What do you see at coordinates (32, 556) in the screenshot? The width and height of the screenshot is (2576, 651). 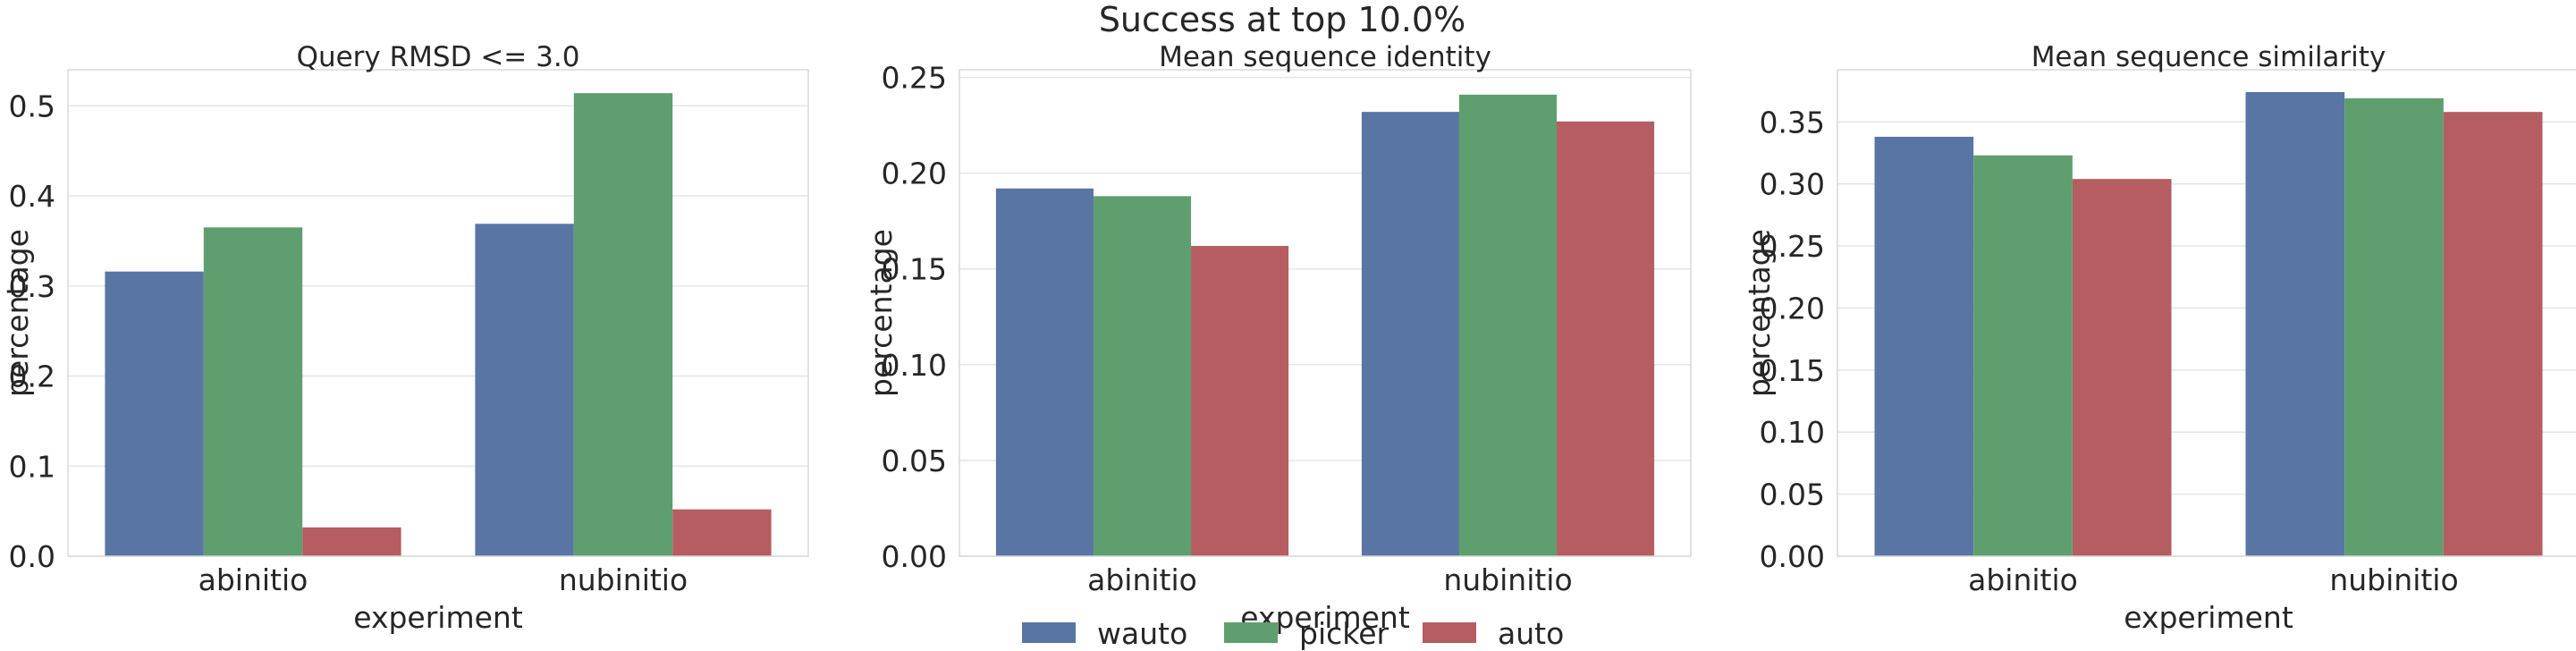 I see `y-tick-label: 0.0` at bounding box center [32, 556].